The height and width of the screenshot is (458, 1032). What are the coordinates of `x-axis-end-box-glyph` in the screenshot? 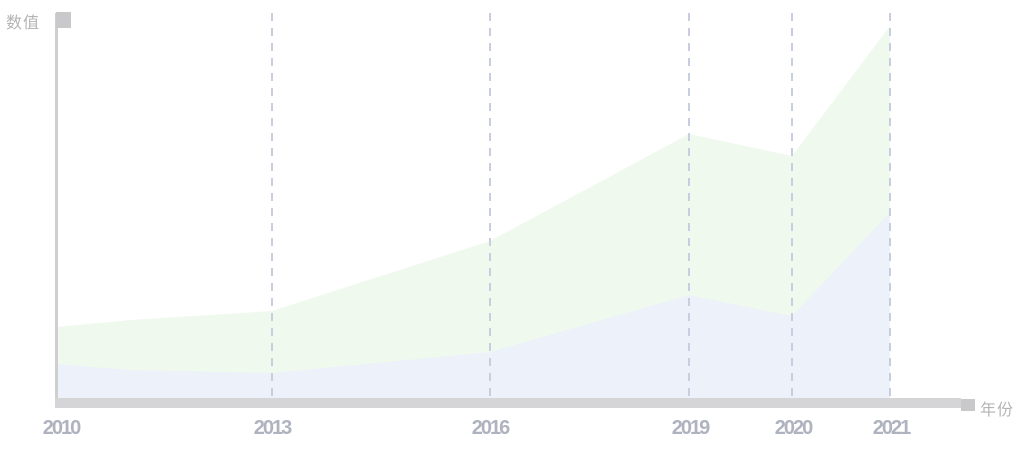 It's located at (968, 405).